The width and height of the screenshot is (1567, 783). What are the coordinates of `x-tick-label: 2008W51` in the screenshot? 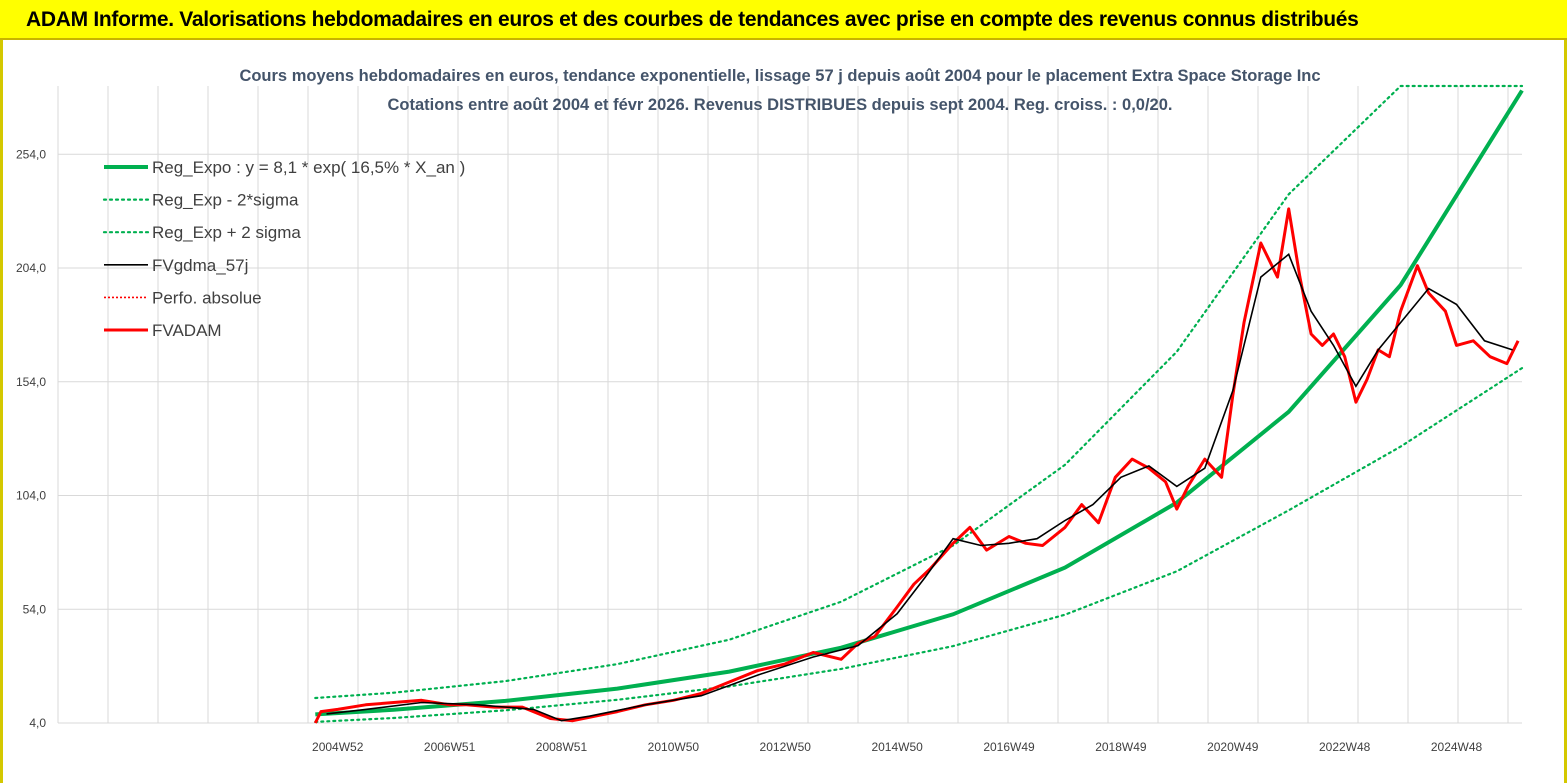 It's located at (562, 747).